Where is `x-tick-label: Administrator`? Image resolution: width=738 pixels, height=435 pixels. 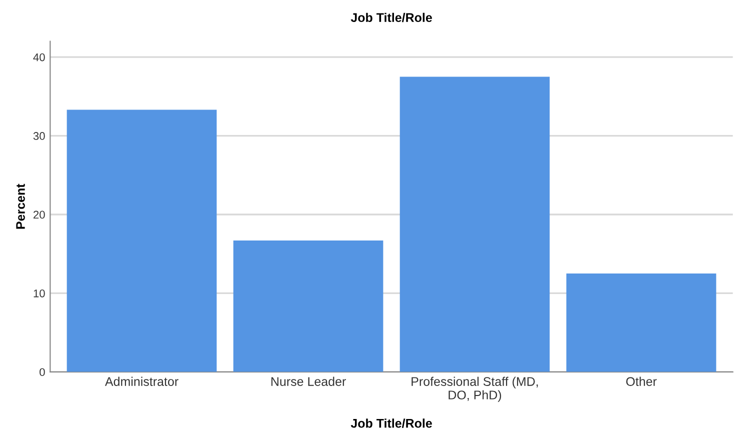
x-tick-label: Administrator is located at coordinates (141, 381).